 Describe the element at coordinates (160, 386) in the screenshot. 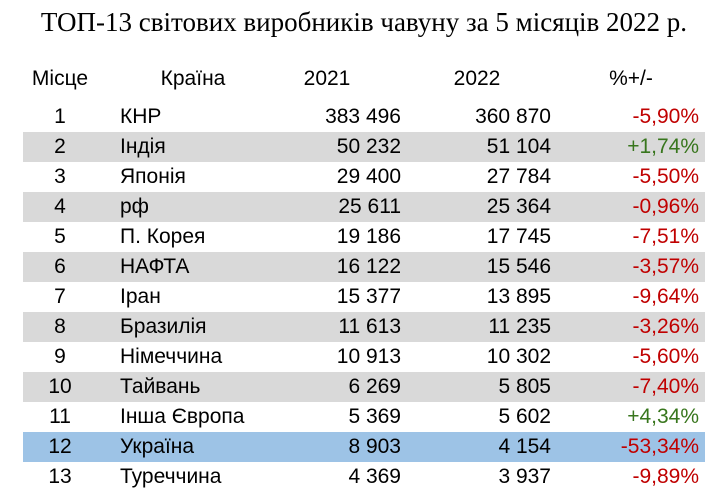

I see `country-cell: Тайвань` at that location.